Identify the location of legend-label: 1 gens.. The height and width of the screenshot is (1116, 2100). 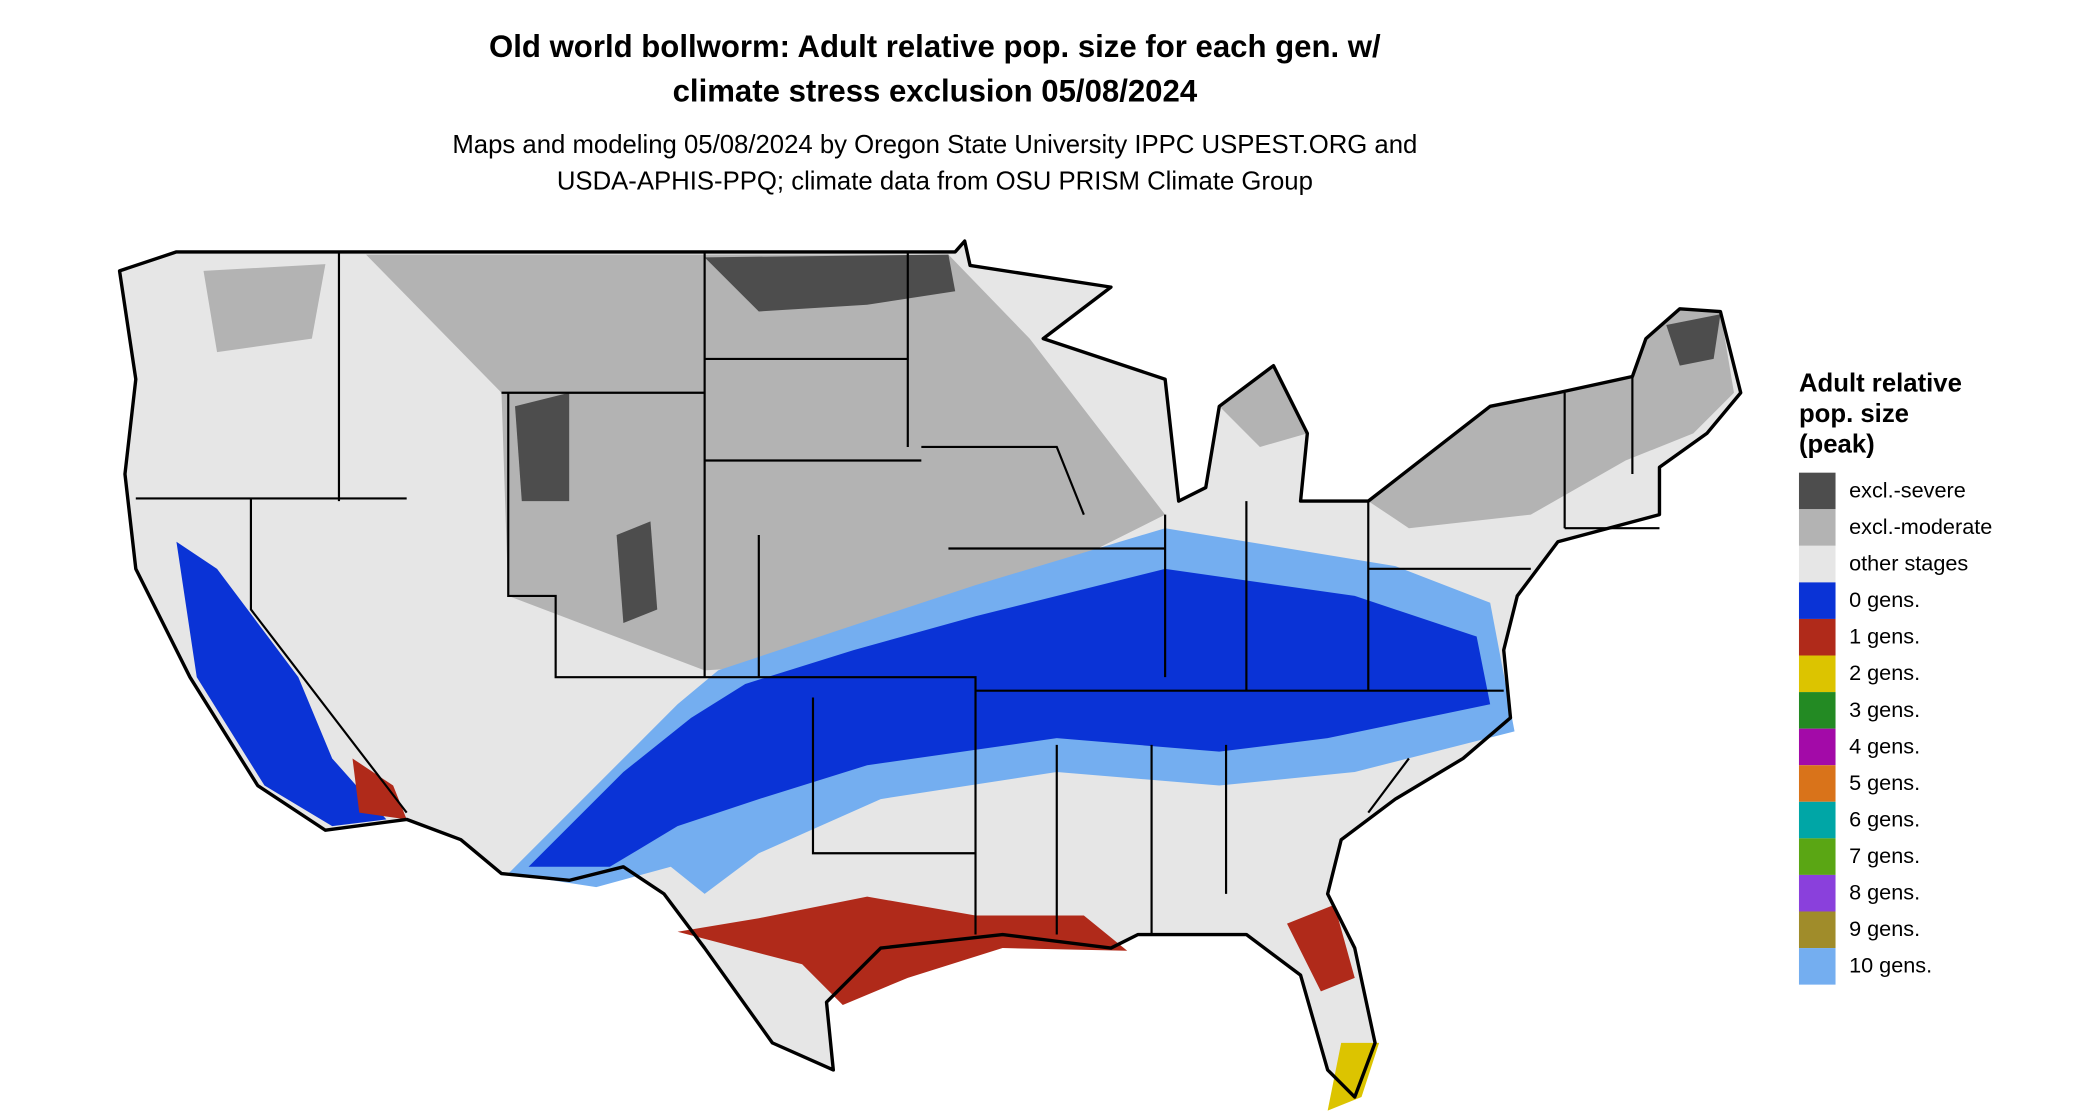
(1884, 636).